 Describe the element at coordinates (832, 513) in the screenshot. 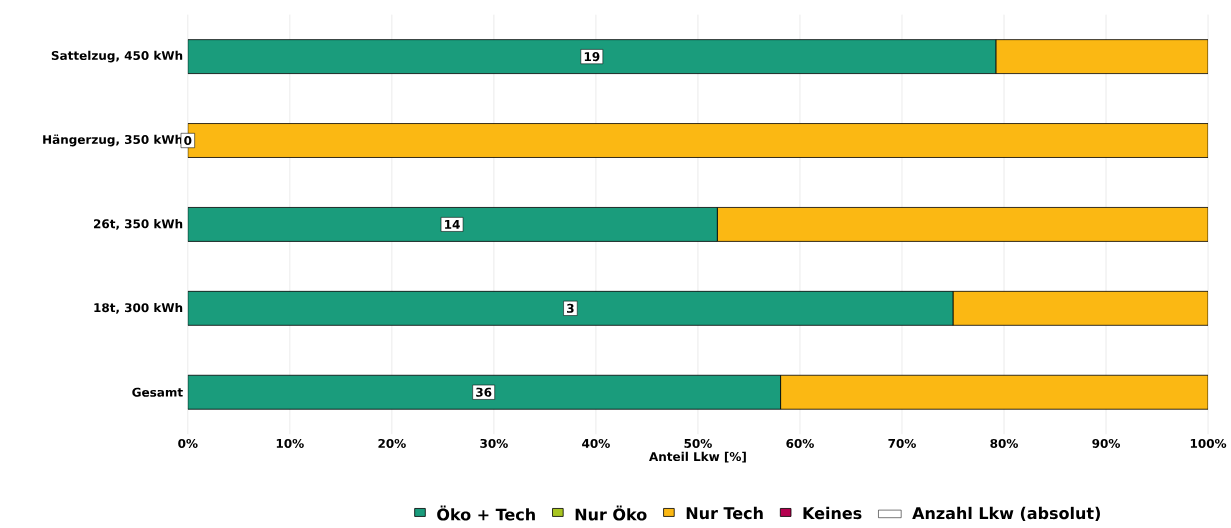

I see `legend-label: Keines` at that location.